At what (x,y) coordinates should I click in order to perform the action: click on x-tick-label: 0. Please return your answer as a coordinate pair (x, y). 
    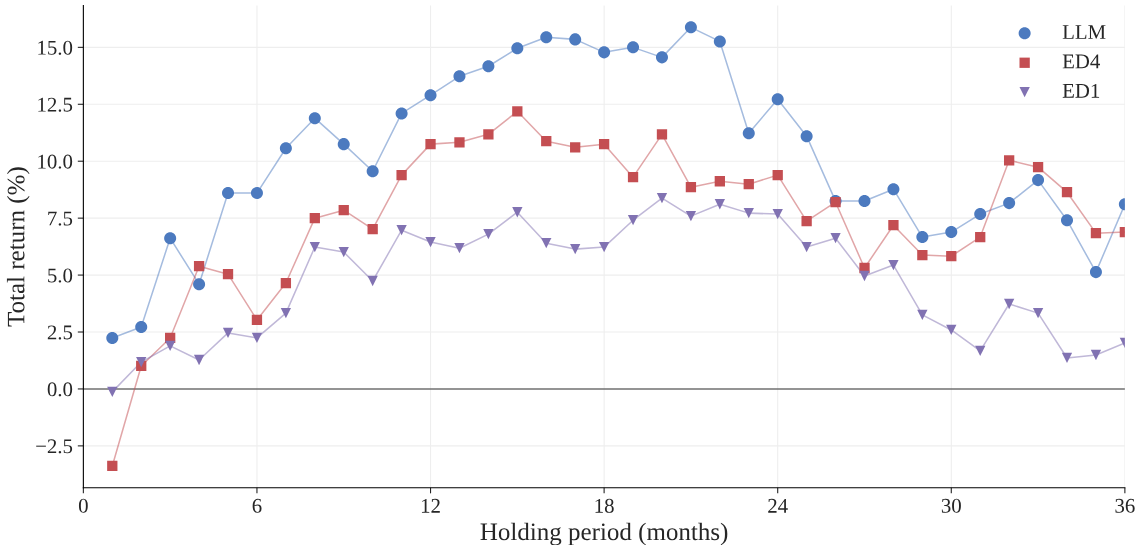
    Looking at the image, I should click on (83, 505).